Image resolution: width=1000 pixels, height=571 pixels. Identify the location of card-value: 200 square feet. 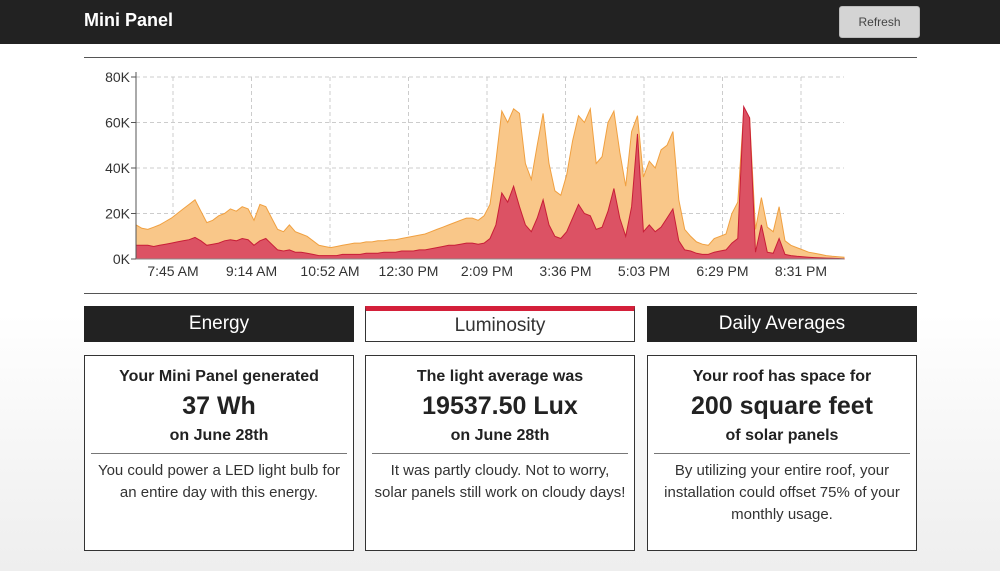
(782, 406).